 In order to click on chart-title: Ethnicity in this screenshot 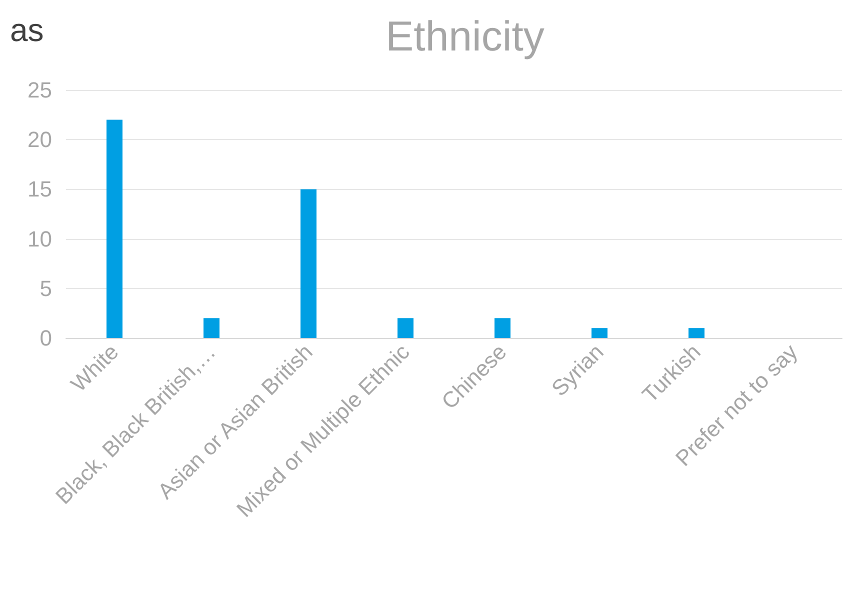, I will do `click(465, 36)`.